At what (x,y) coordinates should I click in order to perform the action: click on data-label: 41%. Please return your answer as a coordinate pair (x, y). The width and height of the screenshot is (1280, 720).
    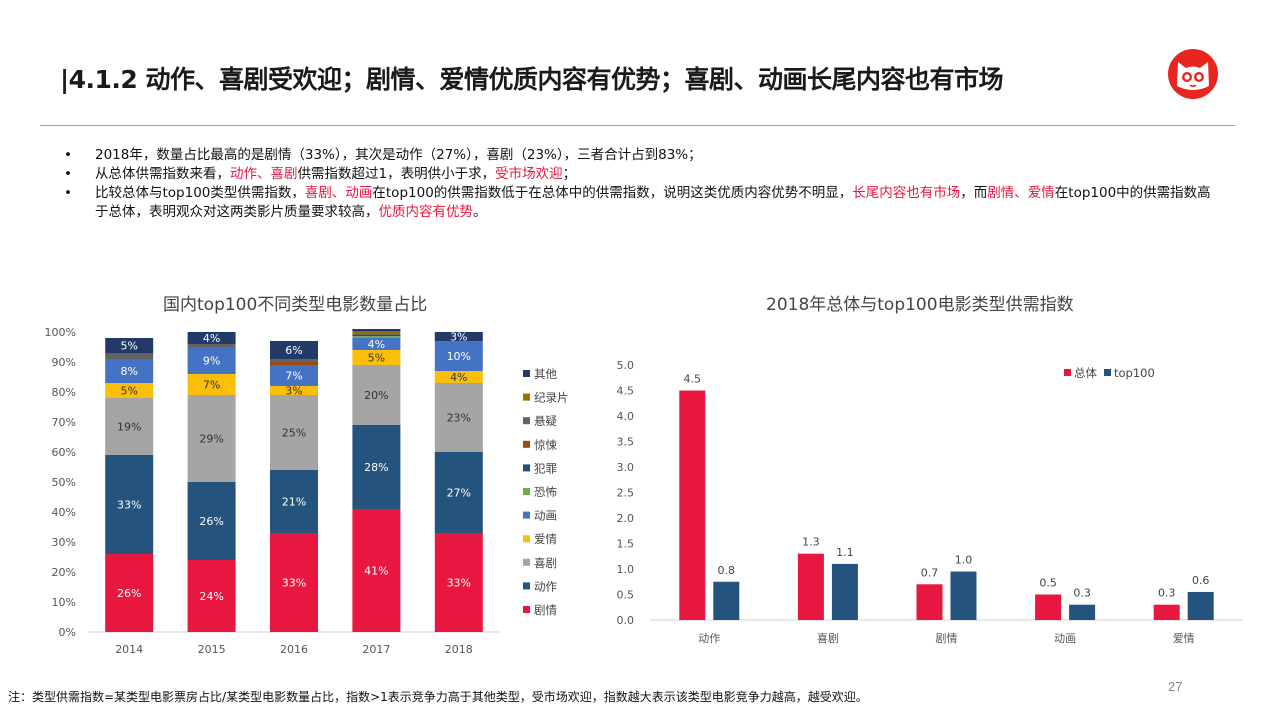
    Looking at the image, I should click on (376, 571).